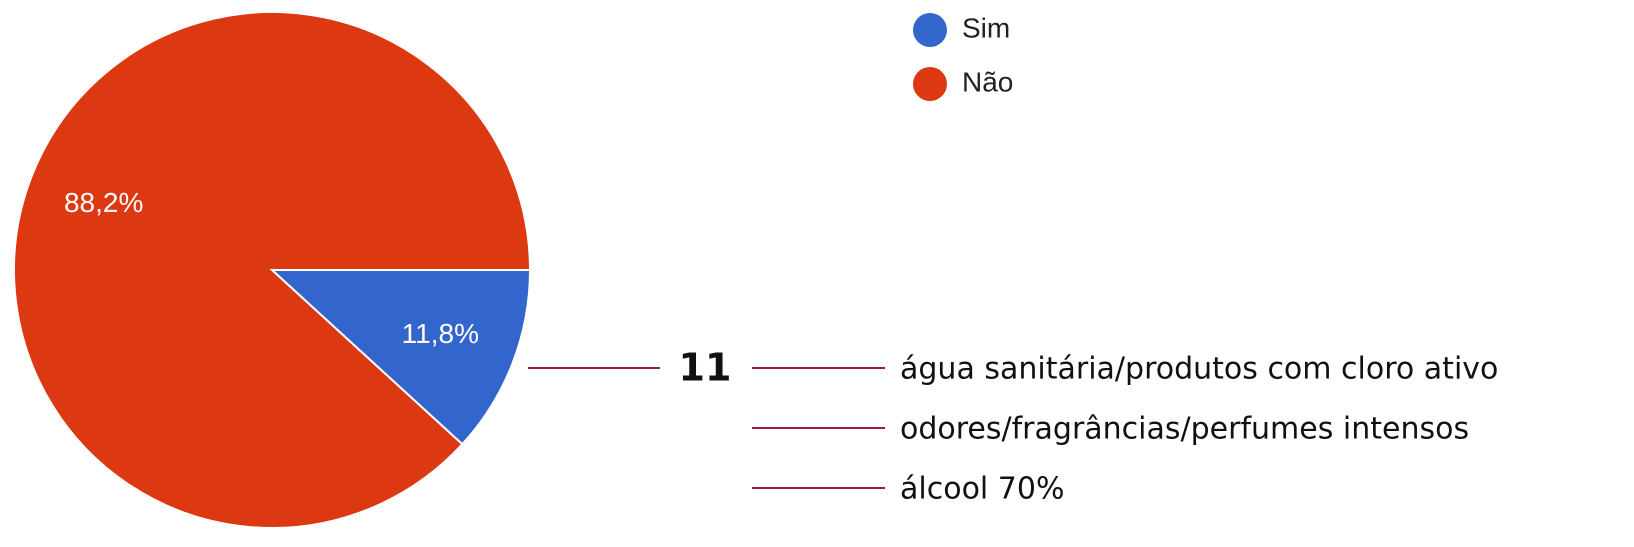 The image size is (1634, 547). What do you see at coordinates (986, 27) in the screenshot?
I see `legend-label: Sim` at bounding box center [986, 27].